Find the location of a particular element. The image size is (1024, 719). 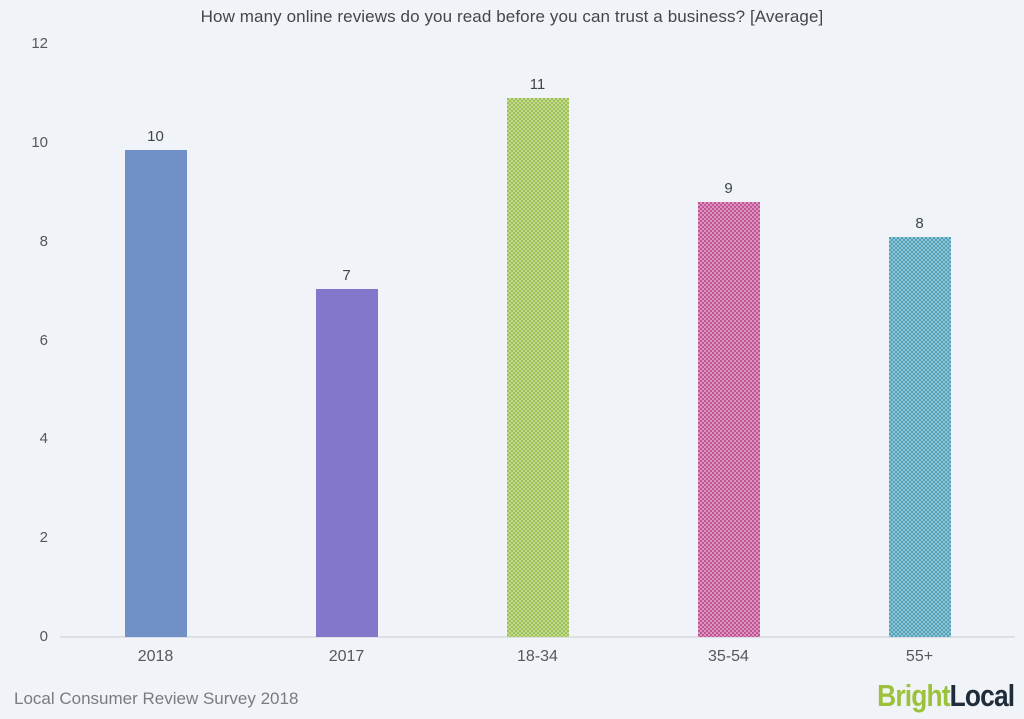

y-tick-label: 0 is located at coordinates (43, 636).